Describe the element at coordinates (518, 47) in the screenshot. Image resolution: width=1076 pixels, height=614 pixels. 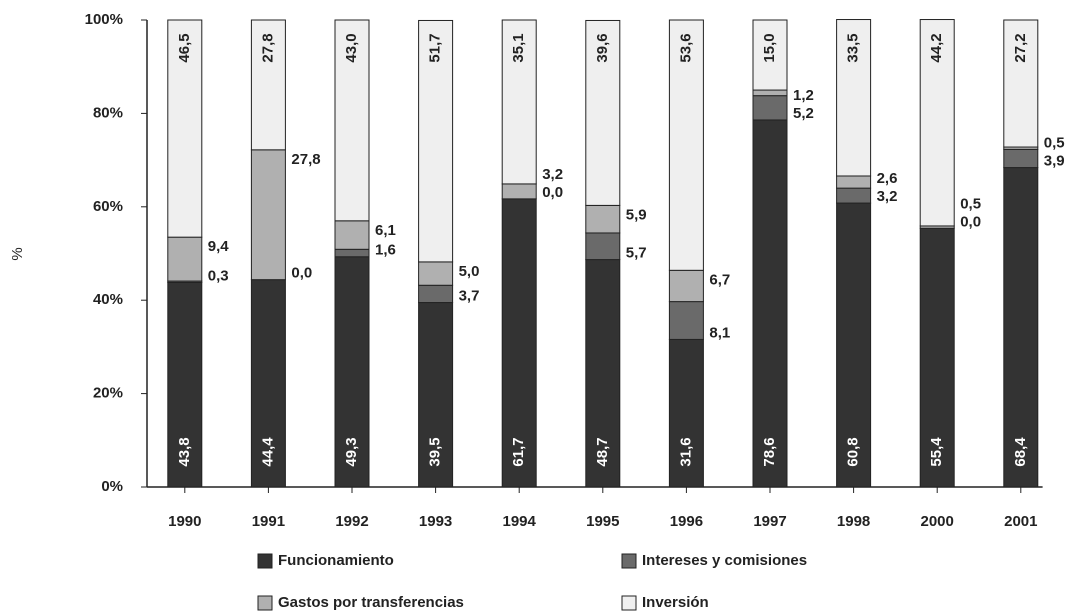
I see `data-label: 35,1` at that location.